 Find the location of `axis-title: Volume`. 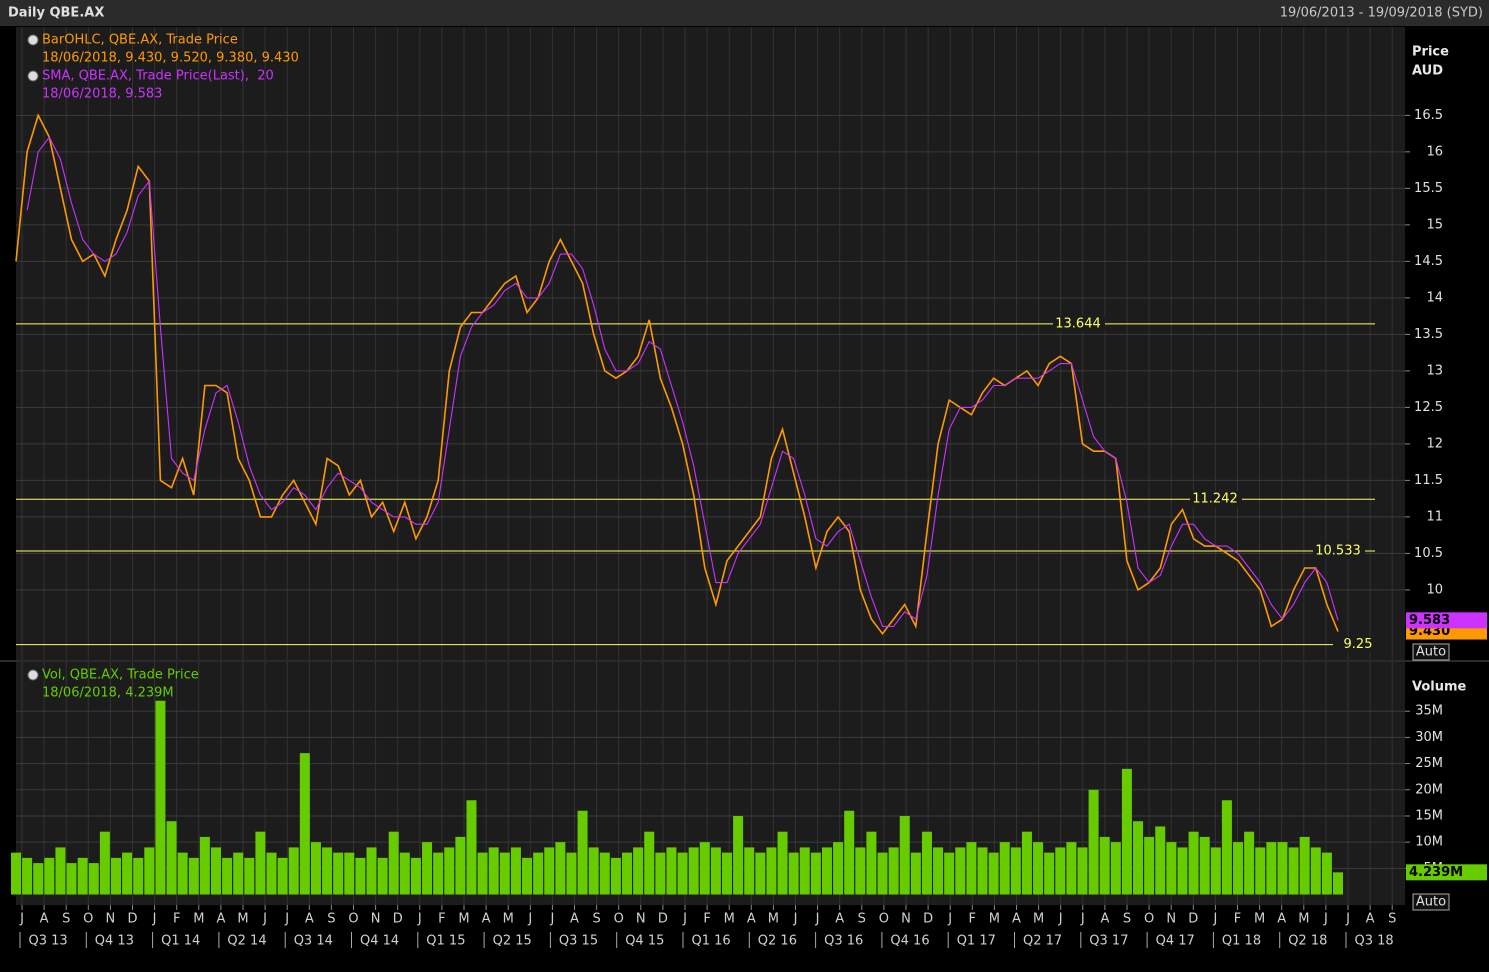

axis-title: Volume is located at coordinates (1439, 687).